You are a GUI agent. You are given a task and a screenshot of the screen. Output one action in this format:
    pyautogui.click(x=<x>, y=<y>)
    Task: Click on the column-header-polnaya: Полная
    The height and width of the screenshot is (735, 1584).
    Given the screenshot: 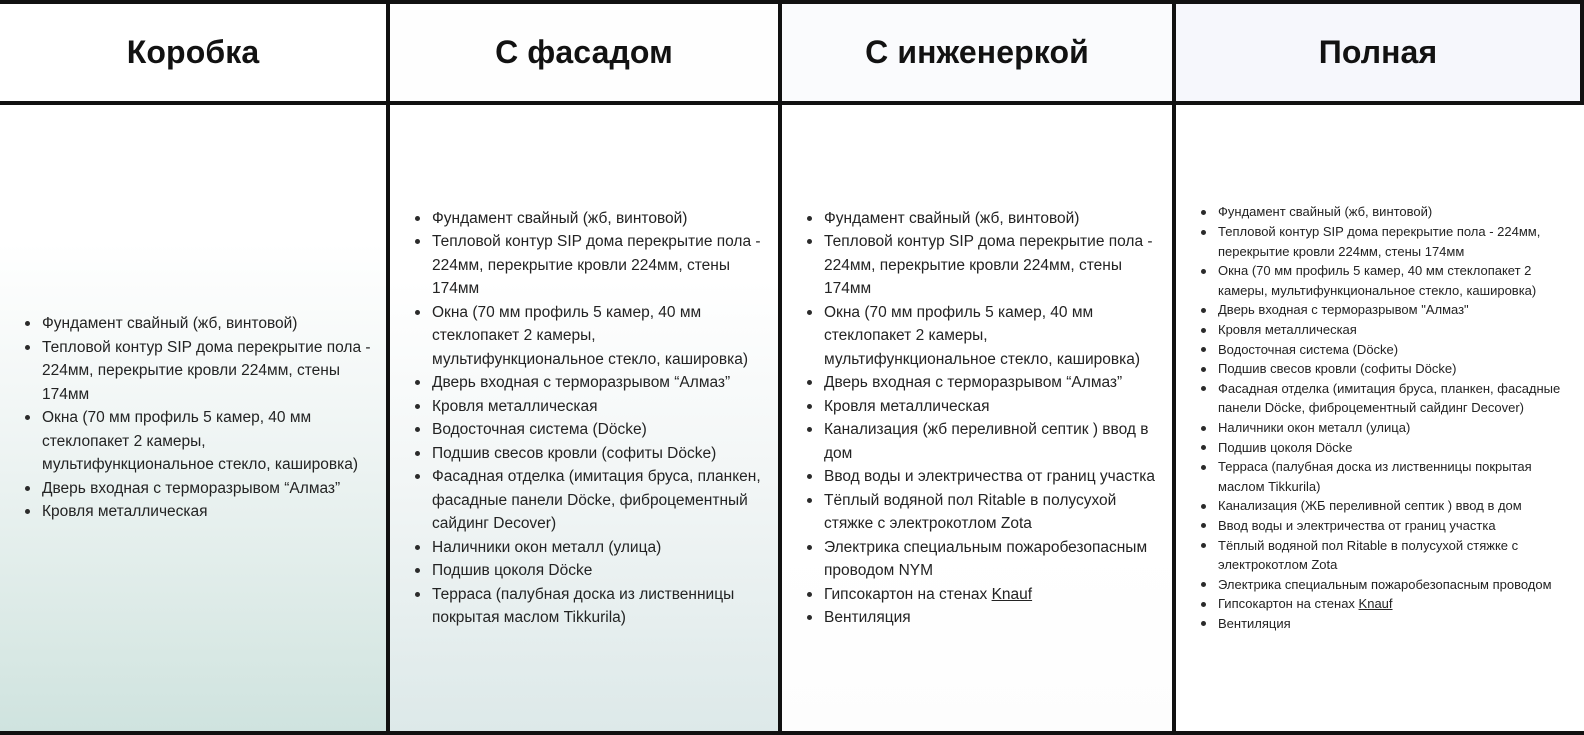 What is the action you would take?
    pyautogui.click(x=1380, y=54)
    